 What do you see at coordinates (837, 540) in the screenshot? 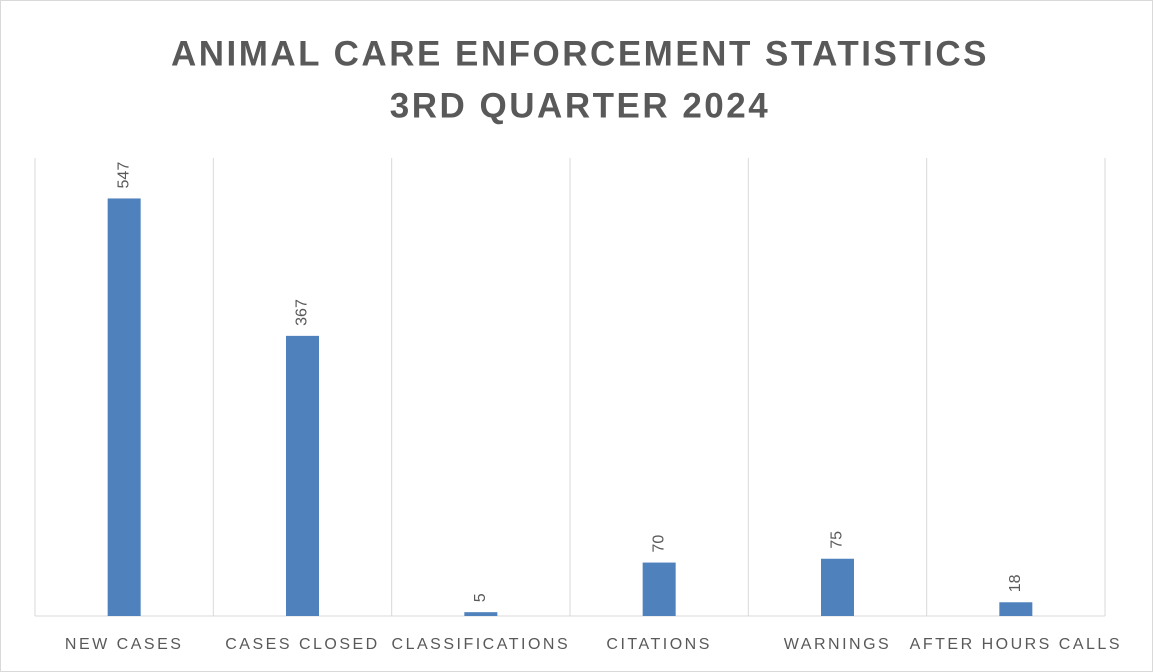
I see `data-label: 75` at bounding box center [837, 540].